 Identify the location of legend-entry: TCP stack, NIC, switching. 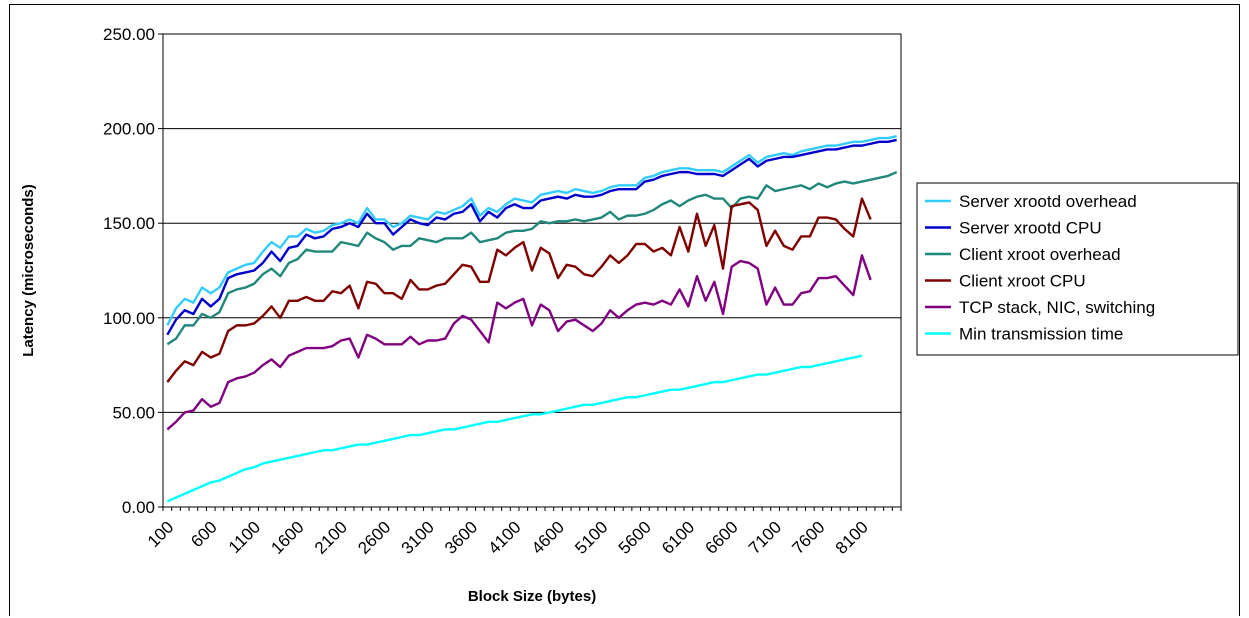
(1057, 307).